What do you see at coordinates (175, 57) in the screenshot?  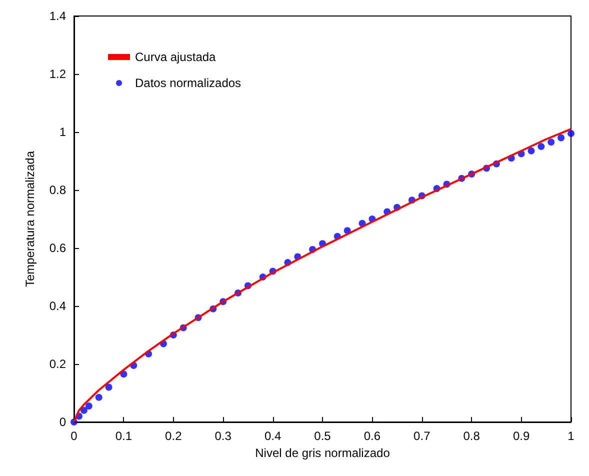 I see `legend-label: Curva ajustada` at bounding box center [175, 57].